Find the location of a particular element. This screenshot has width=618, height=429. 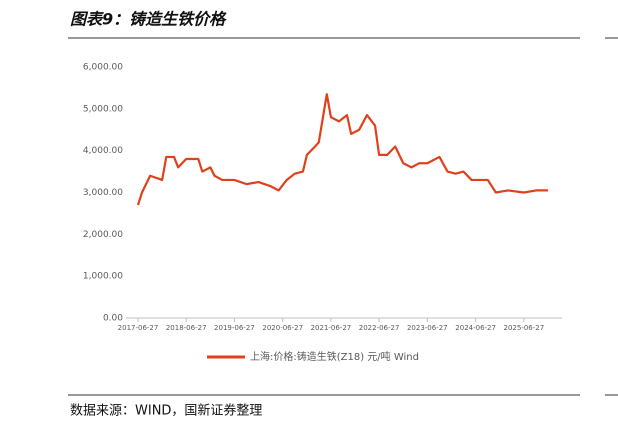

source-note: 数据来源：WIND，国新证券整理 is located at coordinates (166, 411).